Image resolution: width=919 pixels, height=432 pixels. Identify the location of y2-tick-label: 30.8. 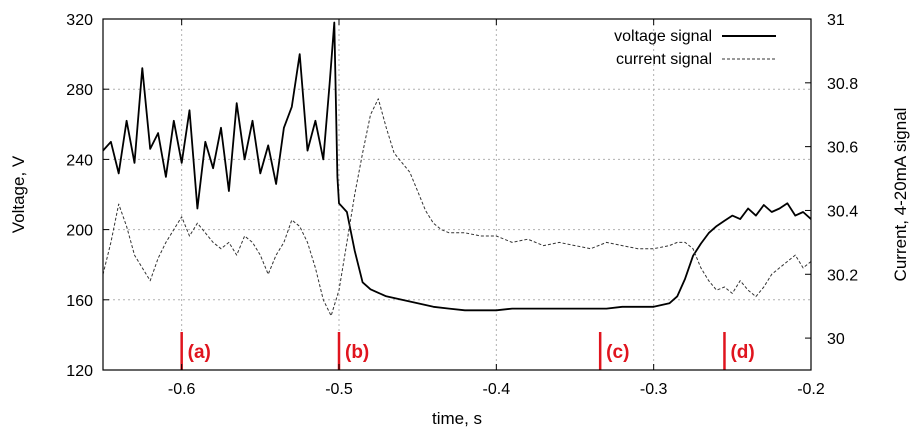
(842, 84).